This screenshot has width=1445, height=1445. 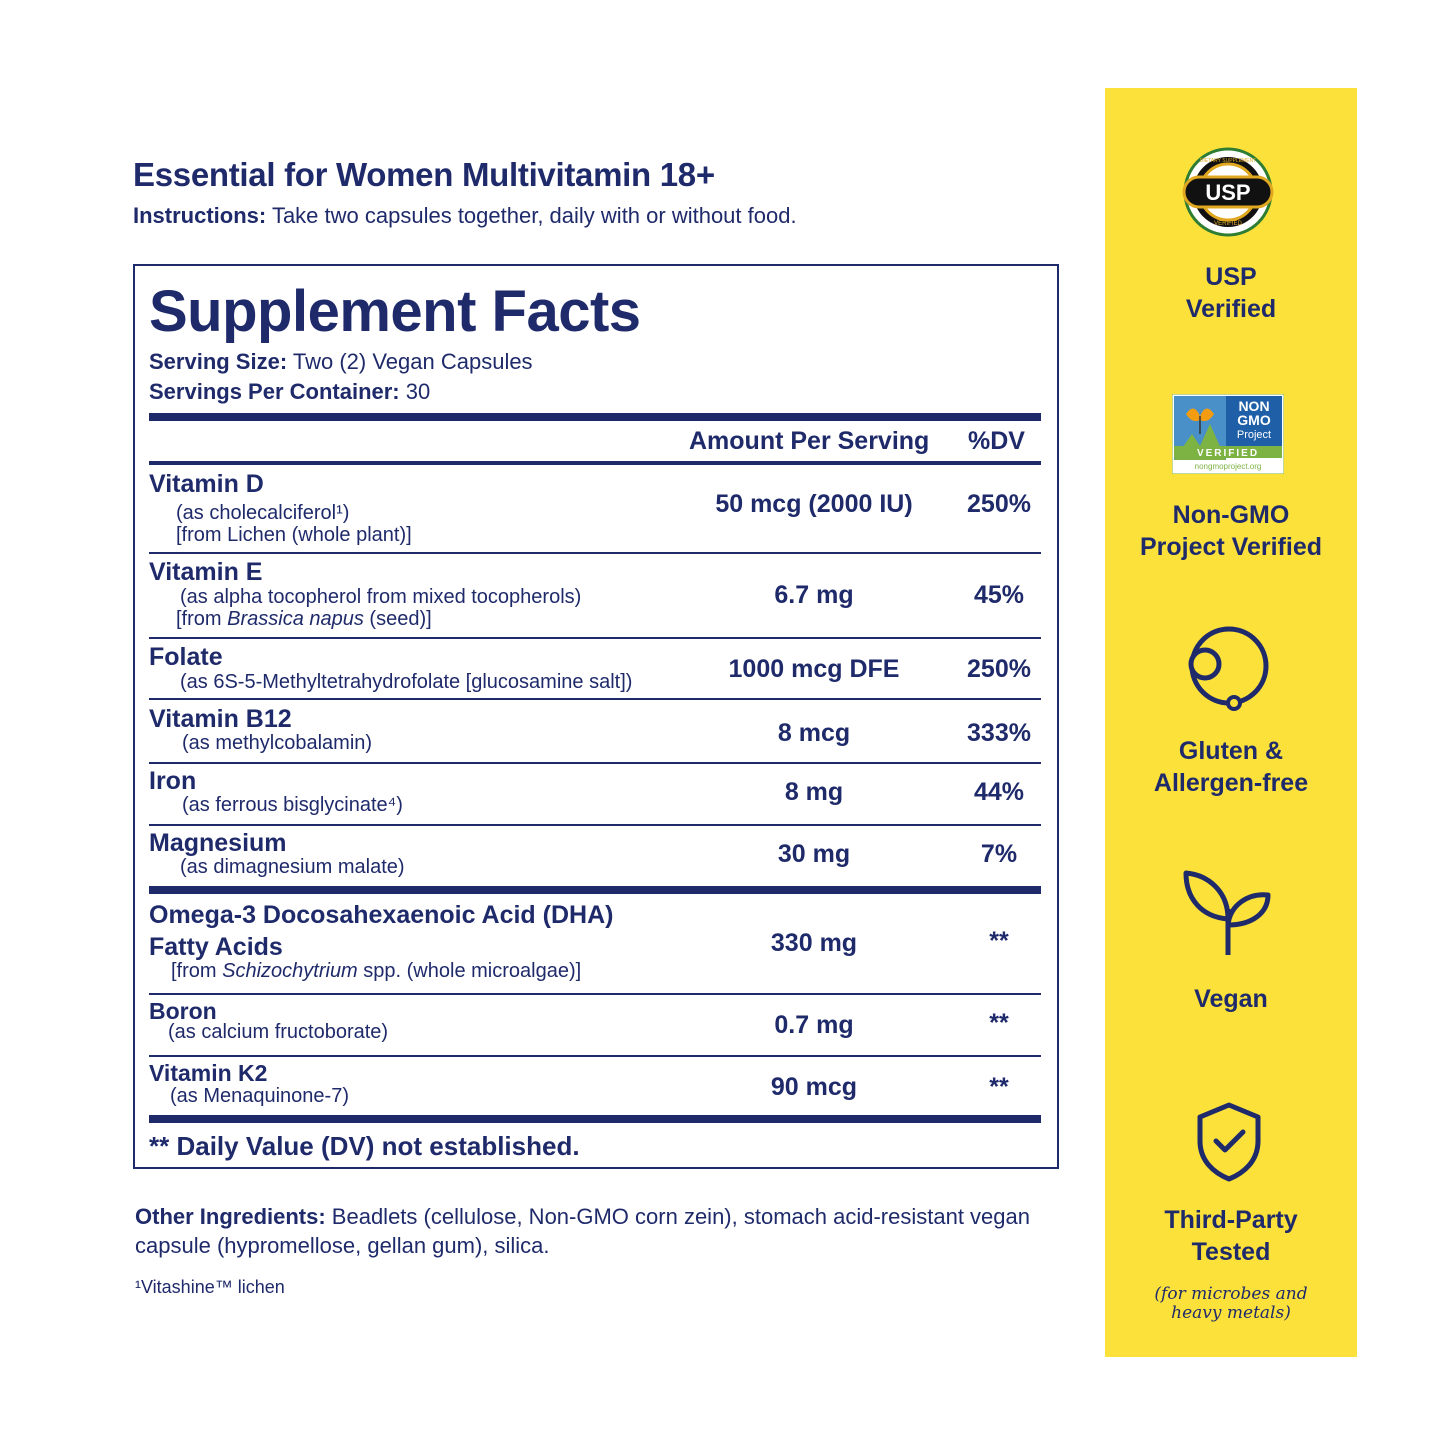 I want to click on svg-text: USP, so click(x=1227, y=192).